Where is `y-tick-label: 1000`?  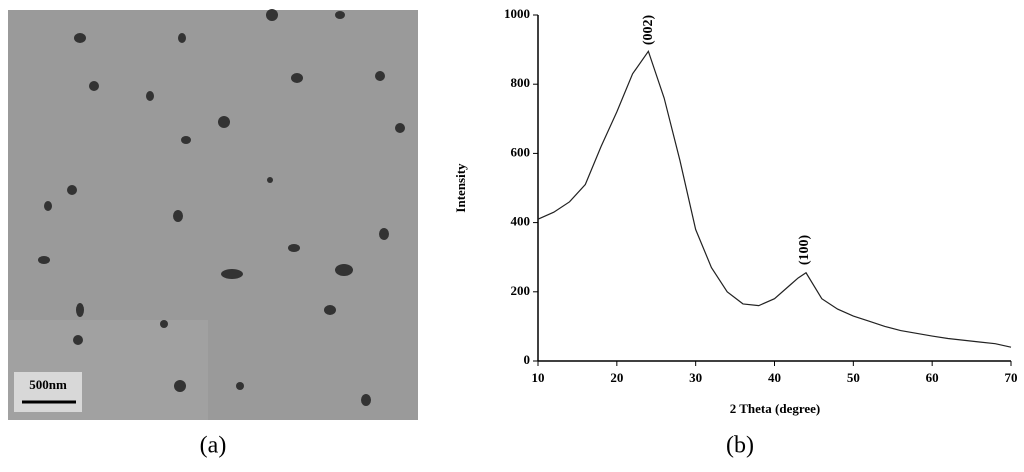
y-tick-label: 1000 is located at coordinates (517, 13).